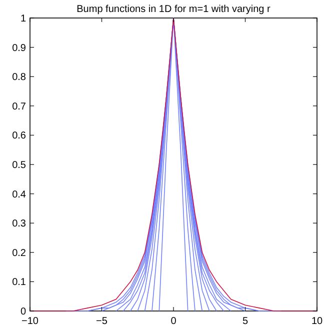 This screenshot has width=327, height=327. Describe the element at coordinates (30, 321) in the screenshot. I see `x-tick-label: −10` at that location.